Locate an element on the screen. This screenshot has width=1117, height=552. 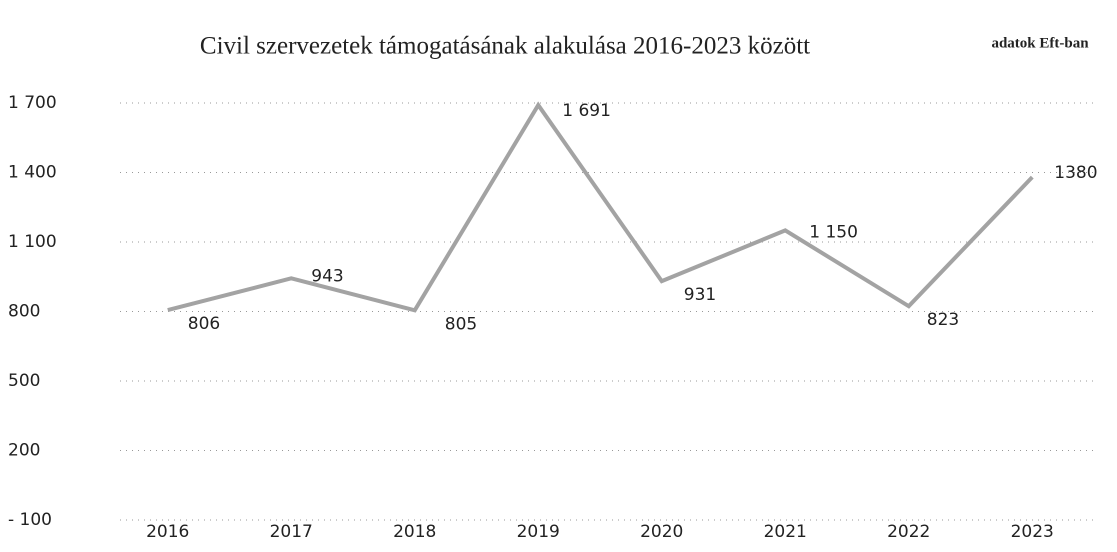
data-label: 931 is located at coordinates (700, 295).